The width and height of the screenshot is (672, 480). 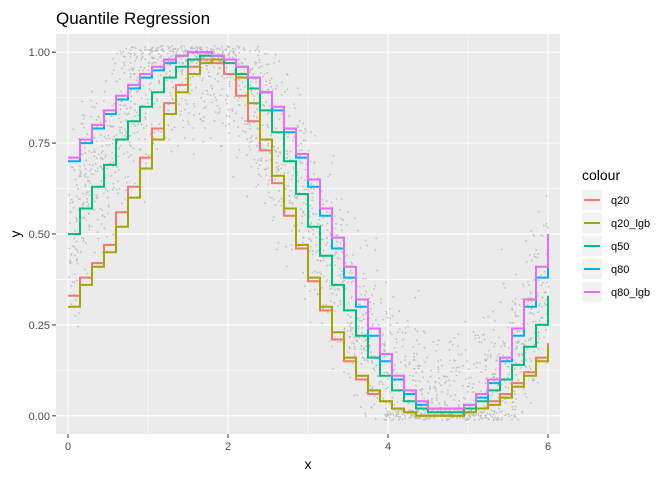 I want to click on y-axis-label: y, so click(x=15, y=234).